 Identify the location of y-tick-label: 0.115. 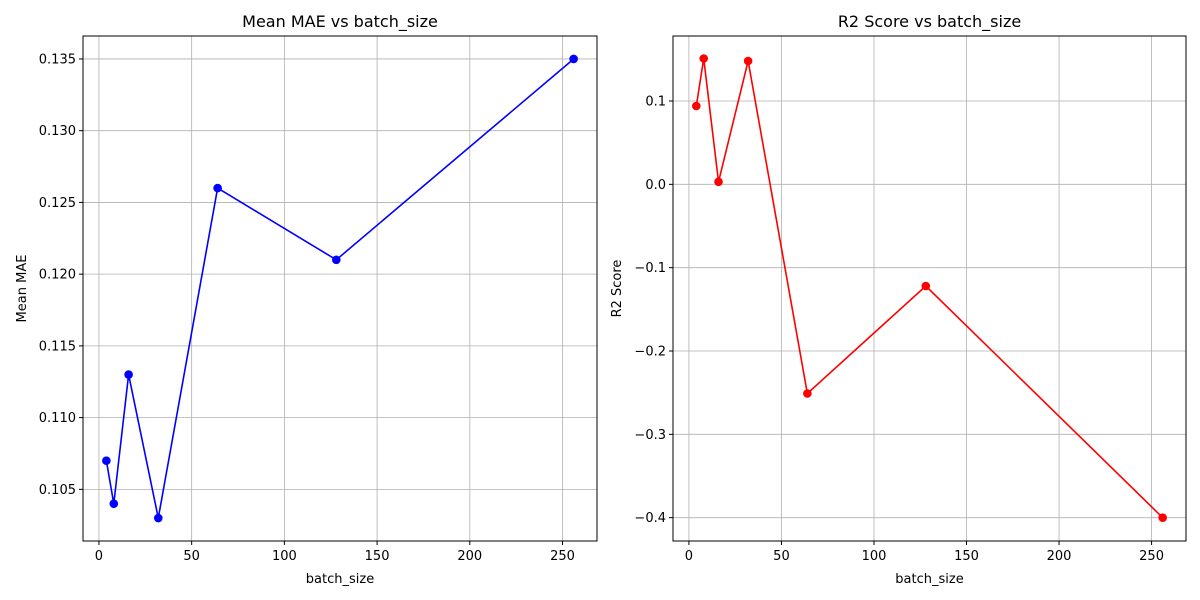
(57, 346).